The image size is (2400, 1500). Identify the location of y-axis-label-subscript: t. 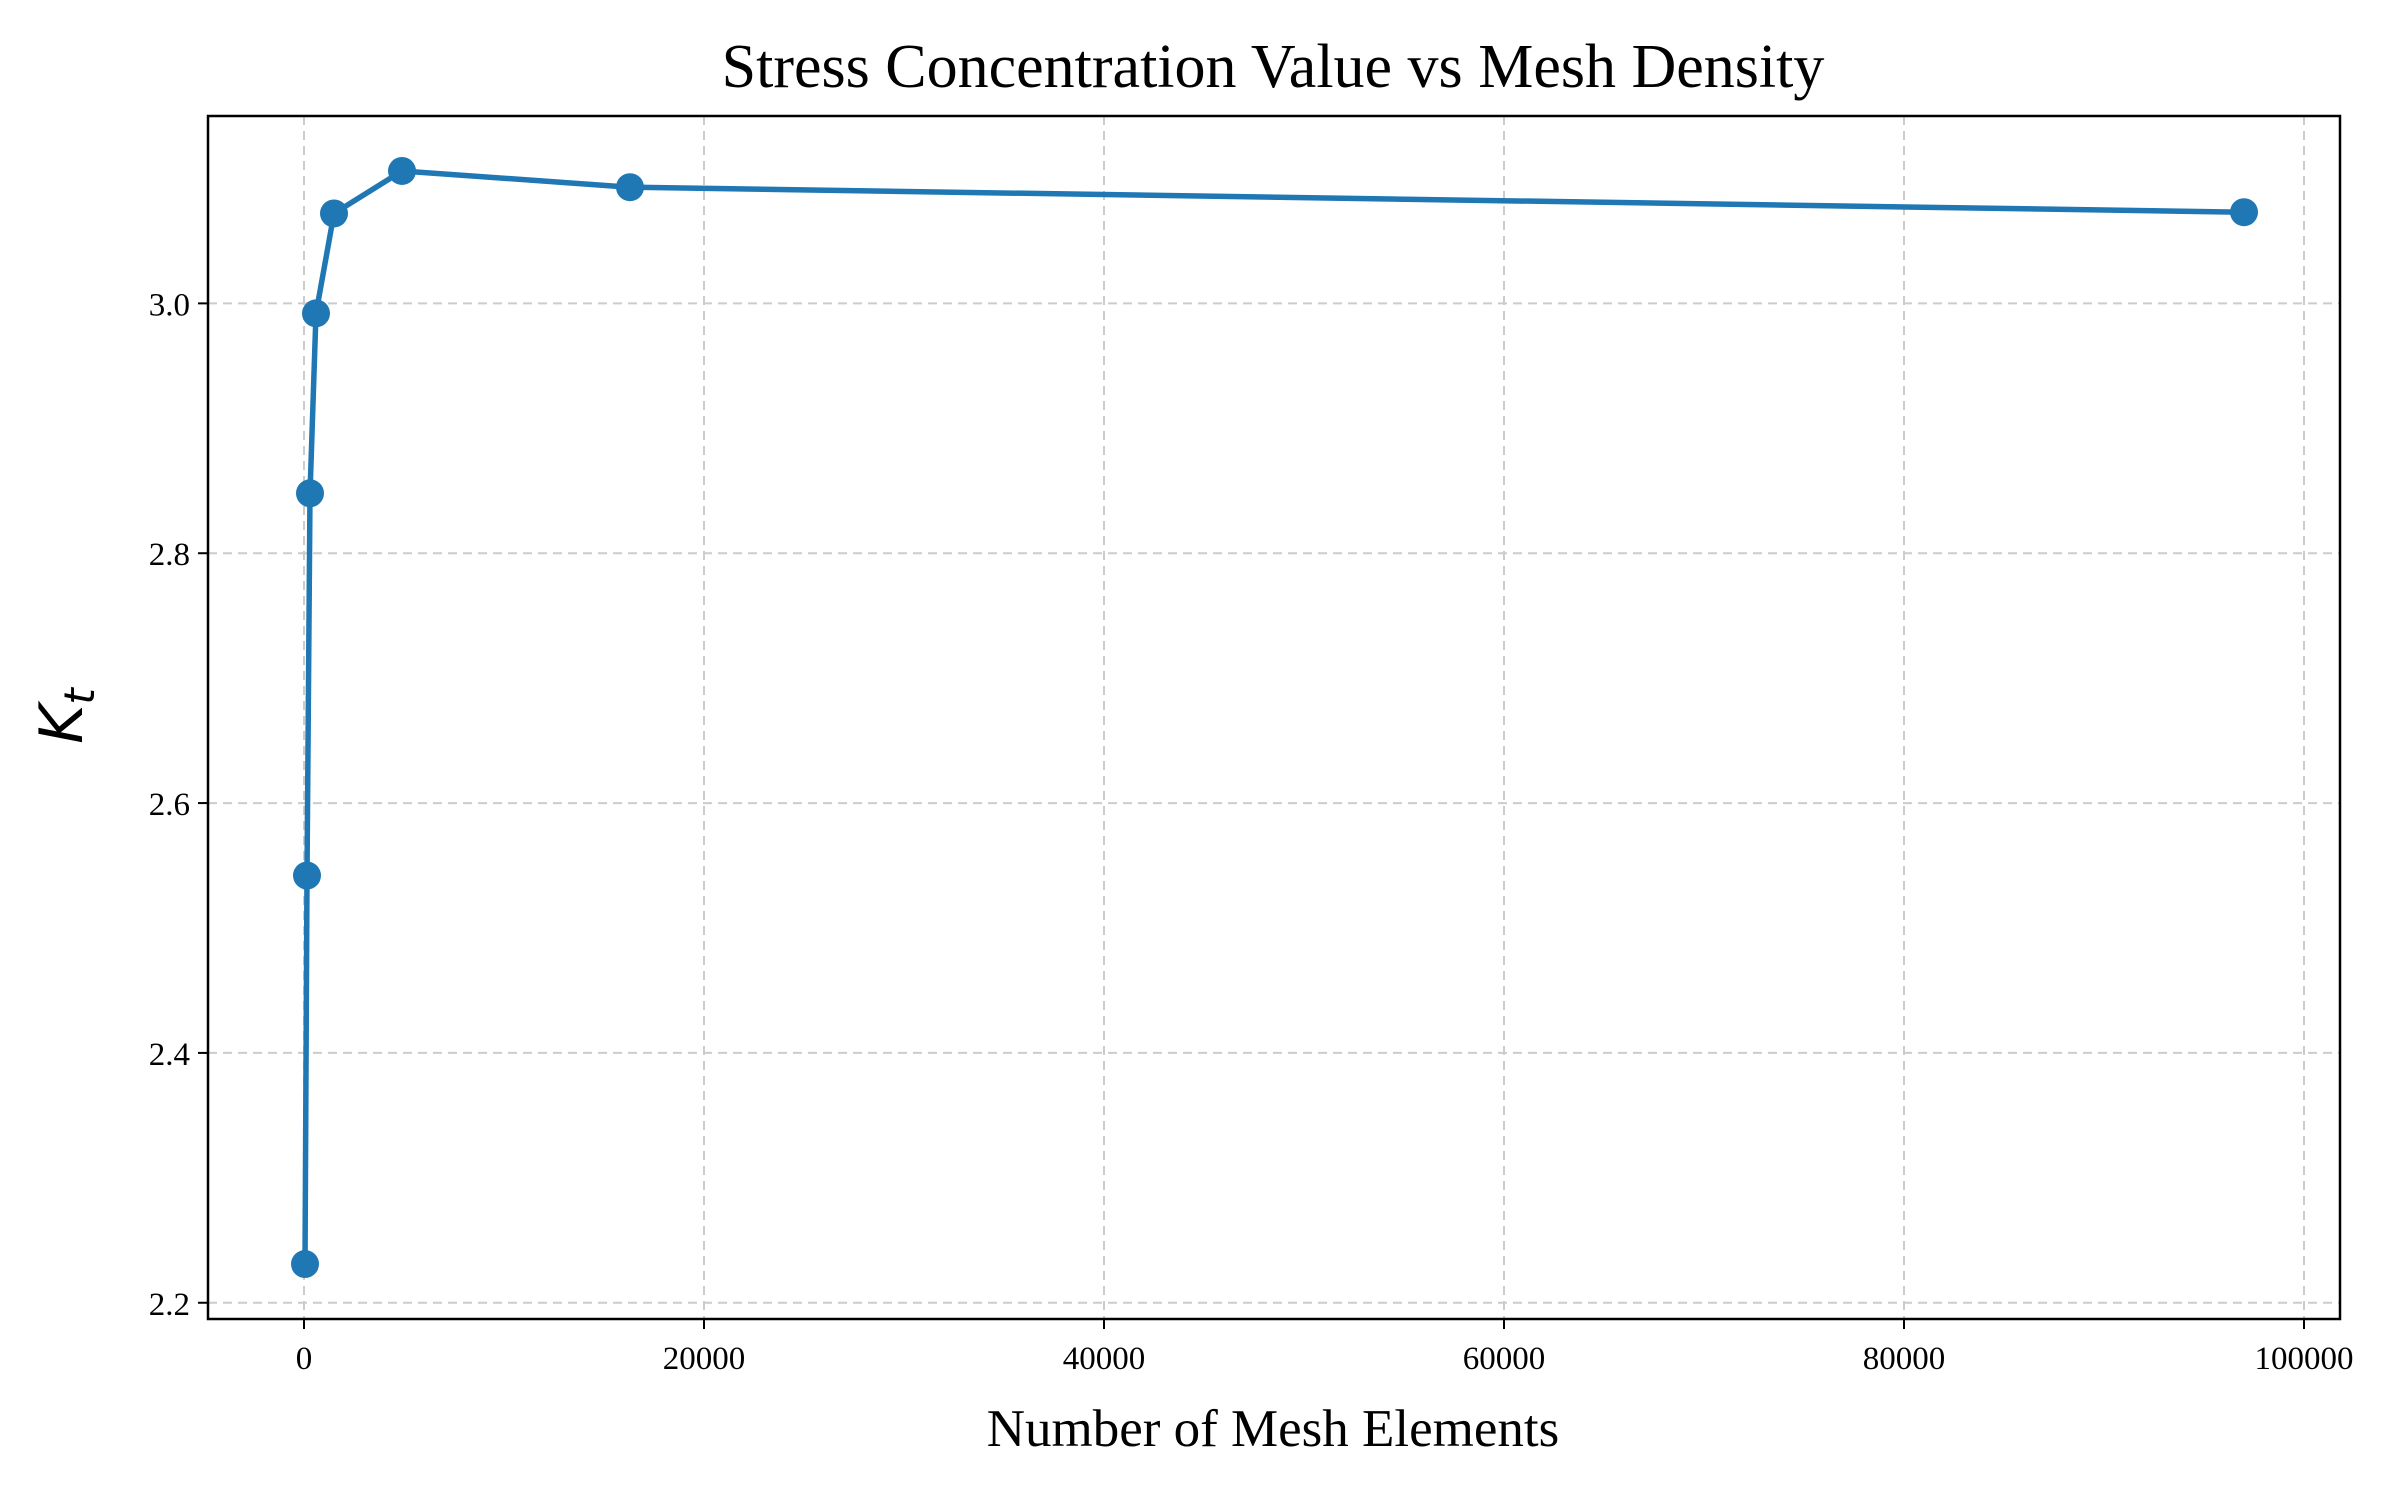
(79, 696).